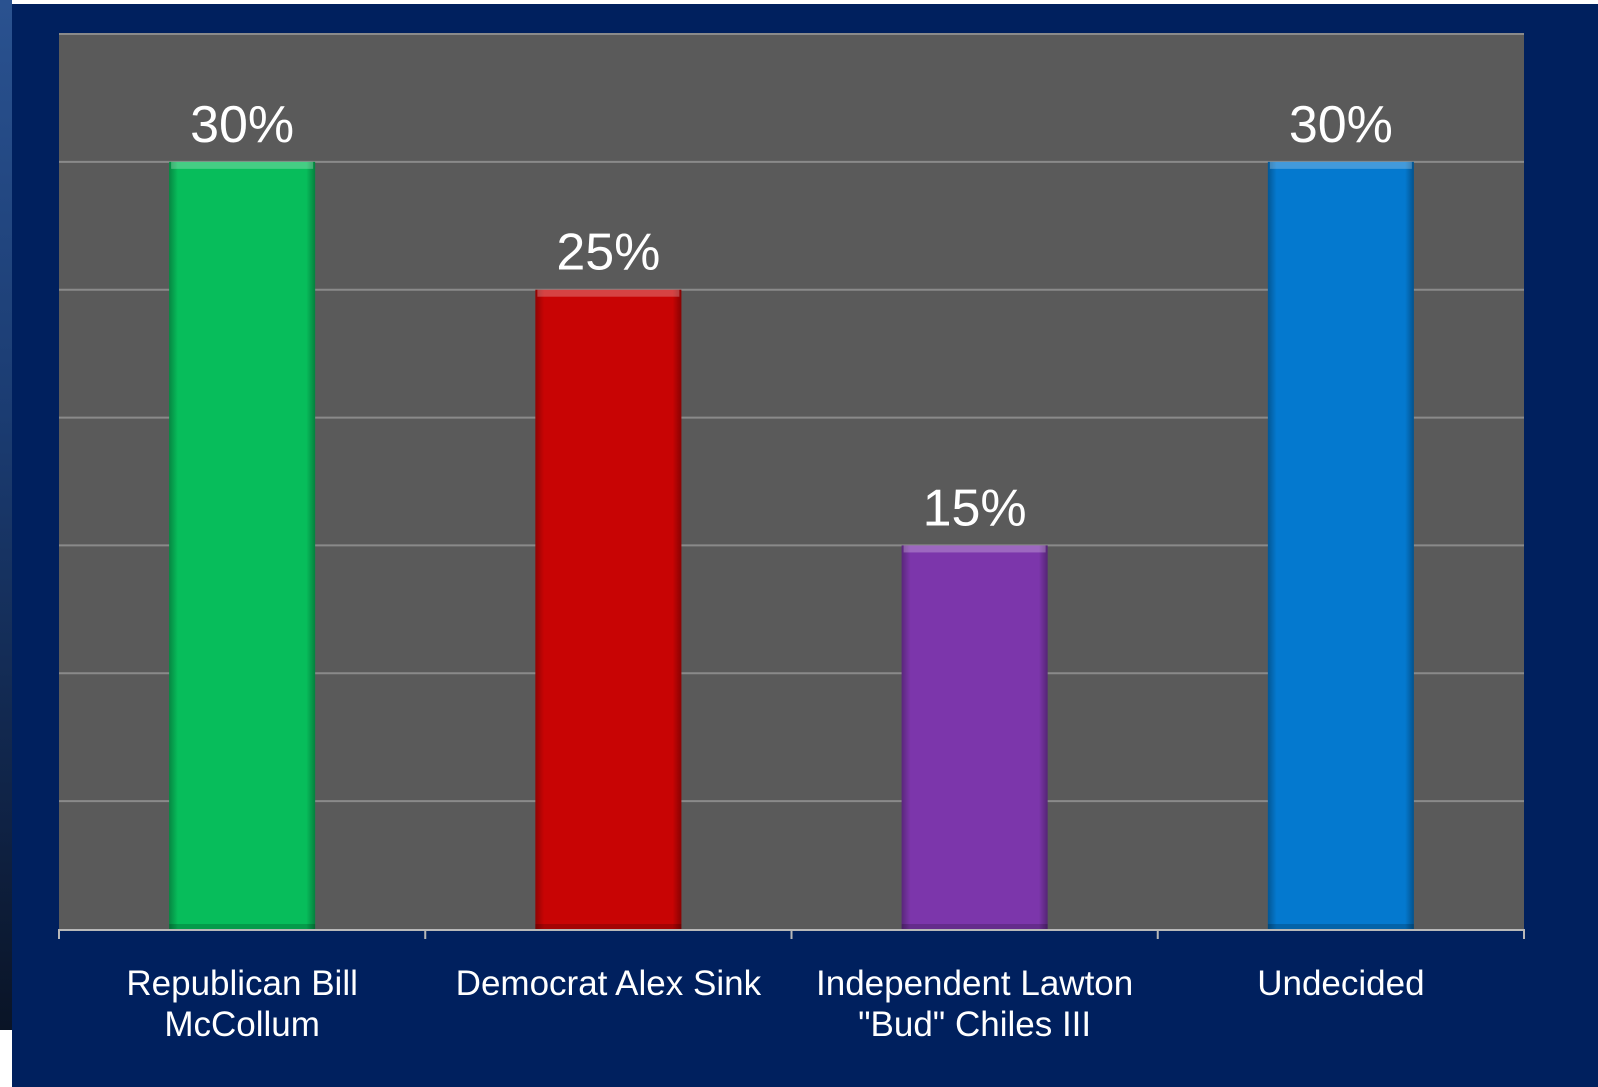 The width and height of the screenshot is (1598, 1087). Describe the element at coordinates (6, 515) in the screenshot. I see `background-strip` at that location.